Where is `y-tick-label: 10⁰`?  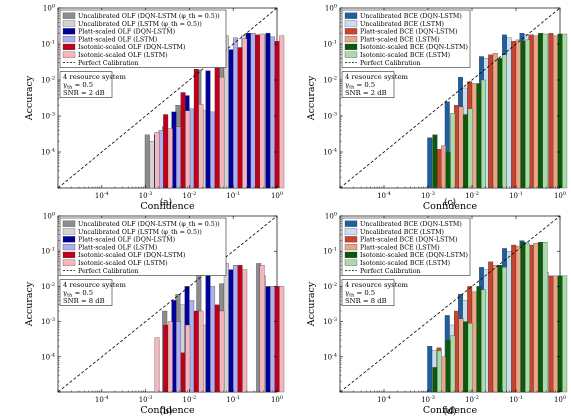 y-tick-label: 10⁰ is located at coordinates (331, 8).